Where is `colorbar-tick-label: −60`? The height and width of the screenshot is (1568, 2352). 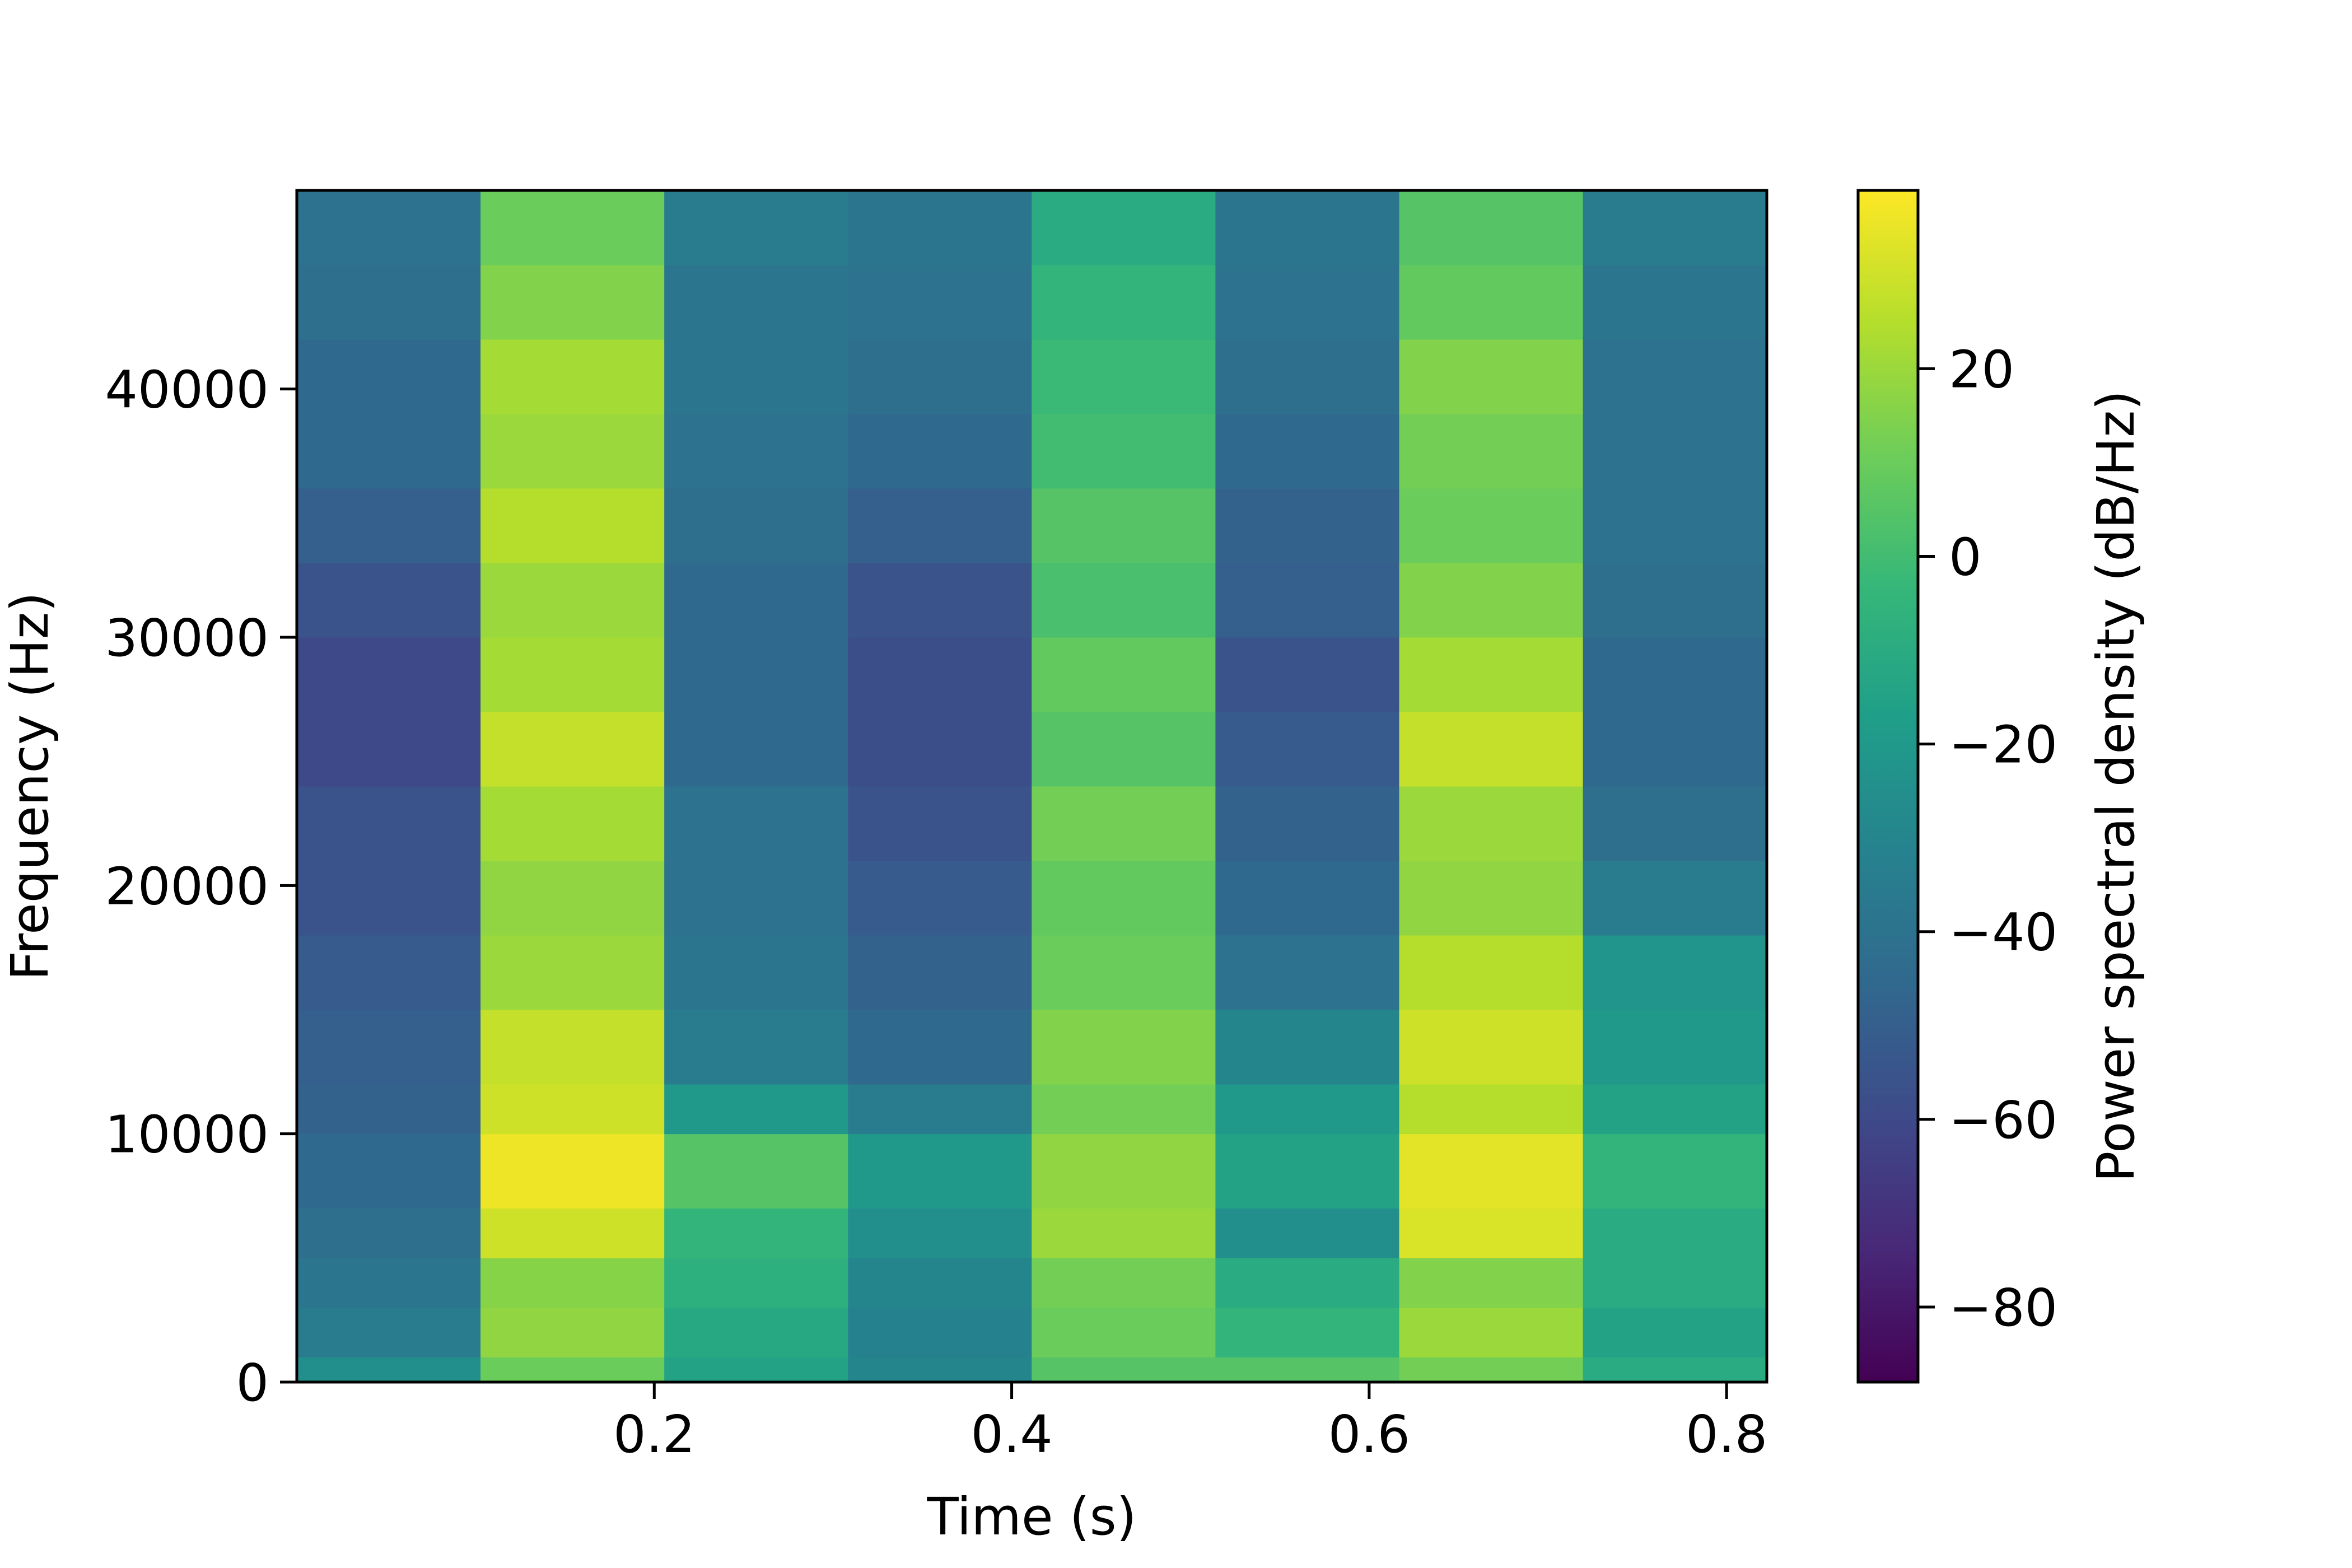
colorbar-tick-label: −60 is located at coordinates (2003, 1120).